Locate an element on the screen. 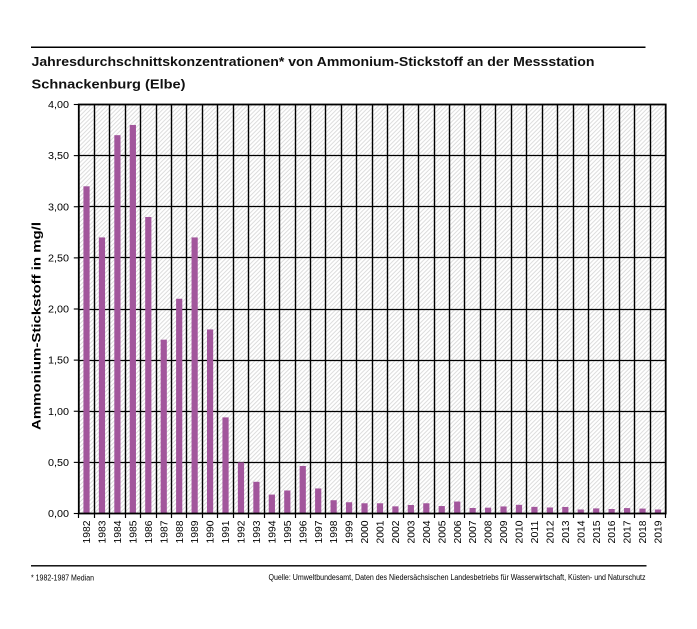  svg-text: 2002 is located at coordinates (396, 531).